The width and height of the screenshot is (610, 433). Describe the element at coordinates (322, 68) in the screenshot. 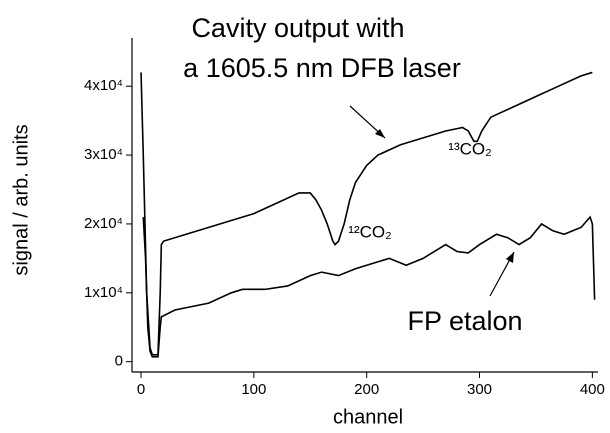

I see `annotation: a 1605.5 nm DFB laser` at that location.